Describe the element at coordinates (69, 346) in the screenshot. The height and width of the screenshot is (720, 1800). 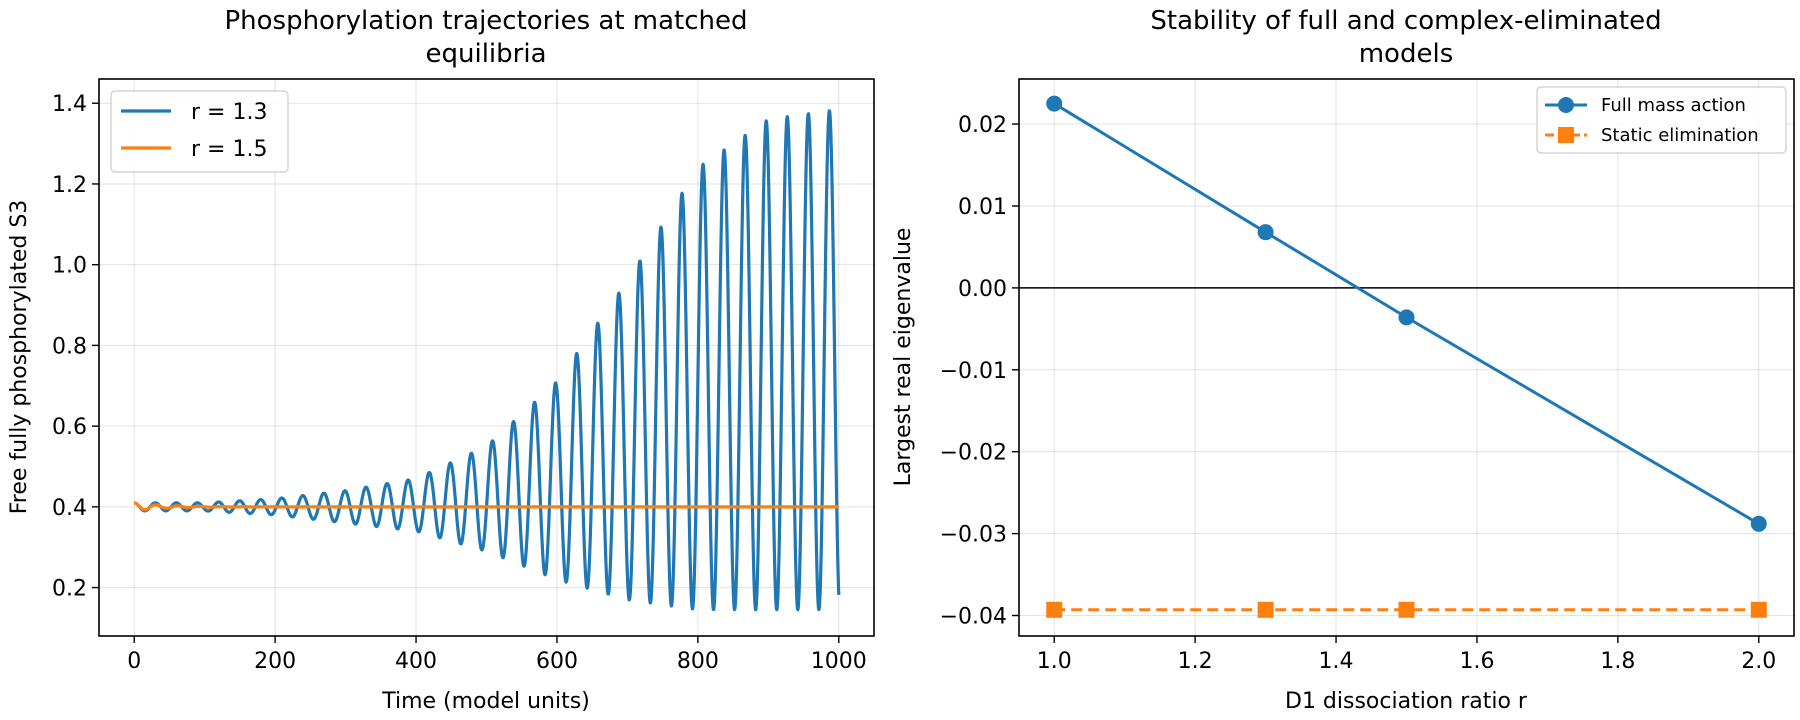
I see `y-tick-label: 0.8` at that location.